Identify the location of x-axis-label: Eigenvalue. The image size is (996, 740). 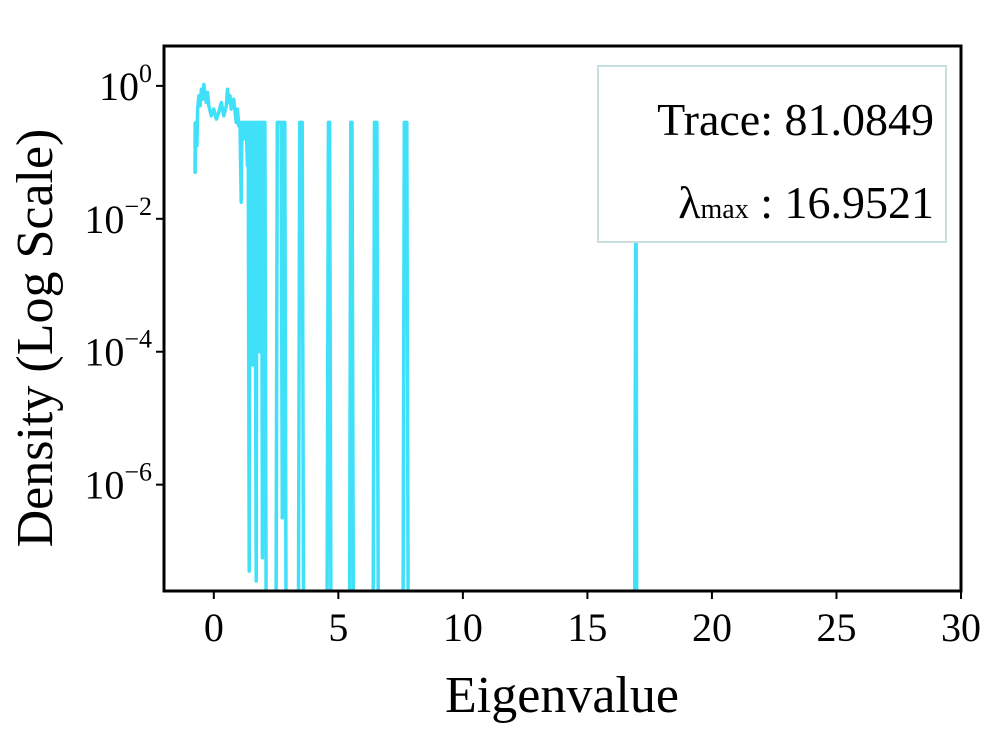
(562, 695).